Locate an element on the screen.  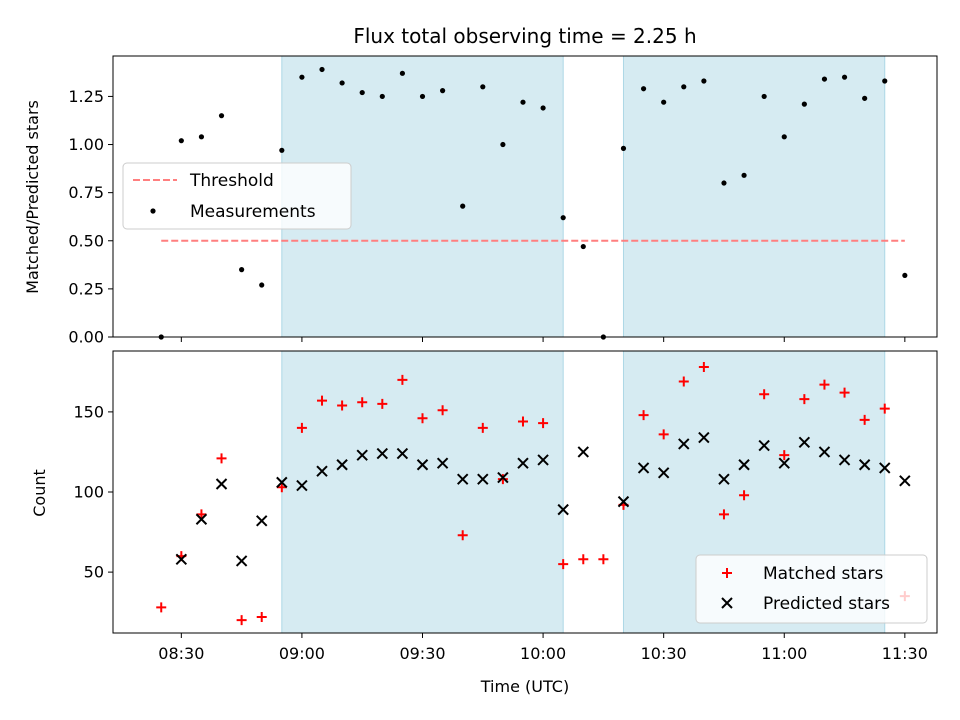
y-tick-label: 0.75 is located at coordinates (86, 192).